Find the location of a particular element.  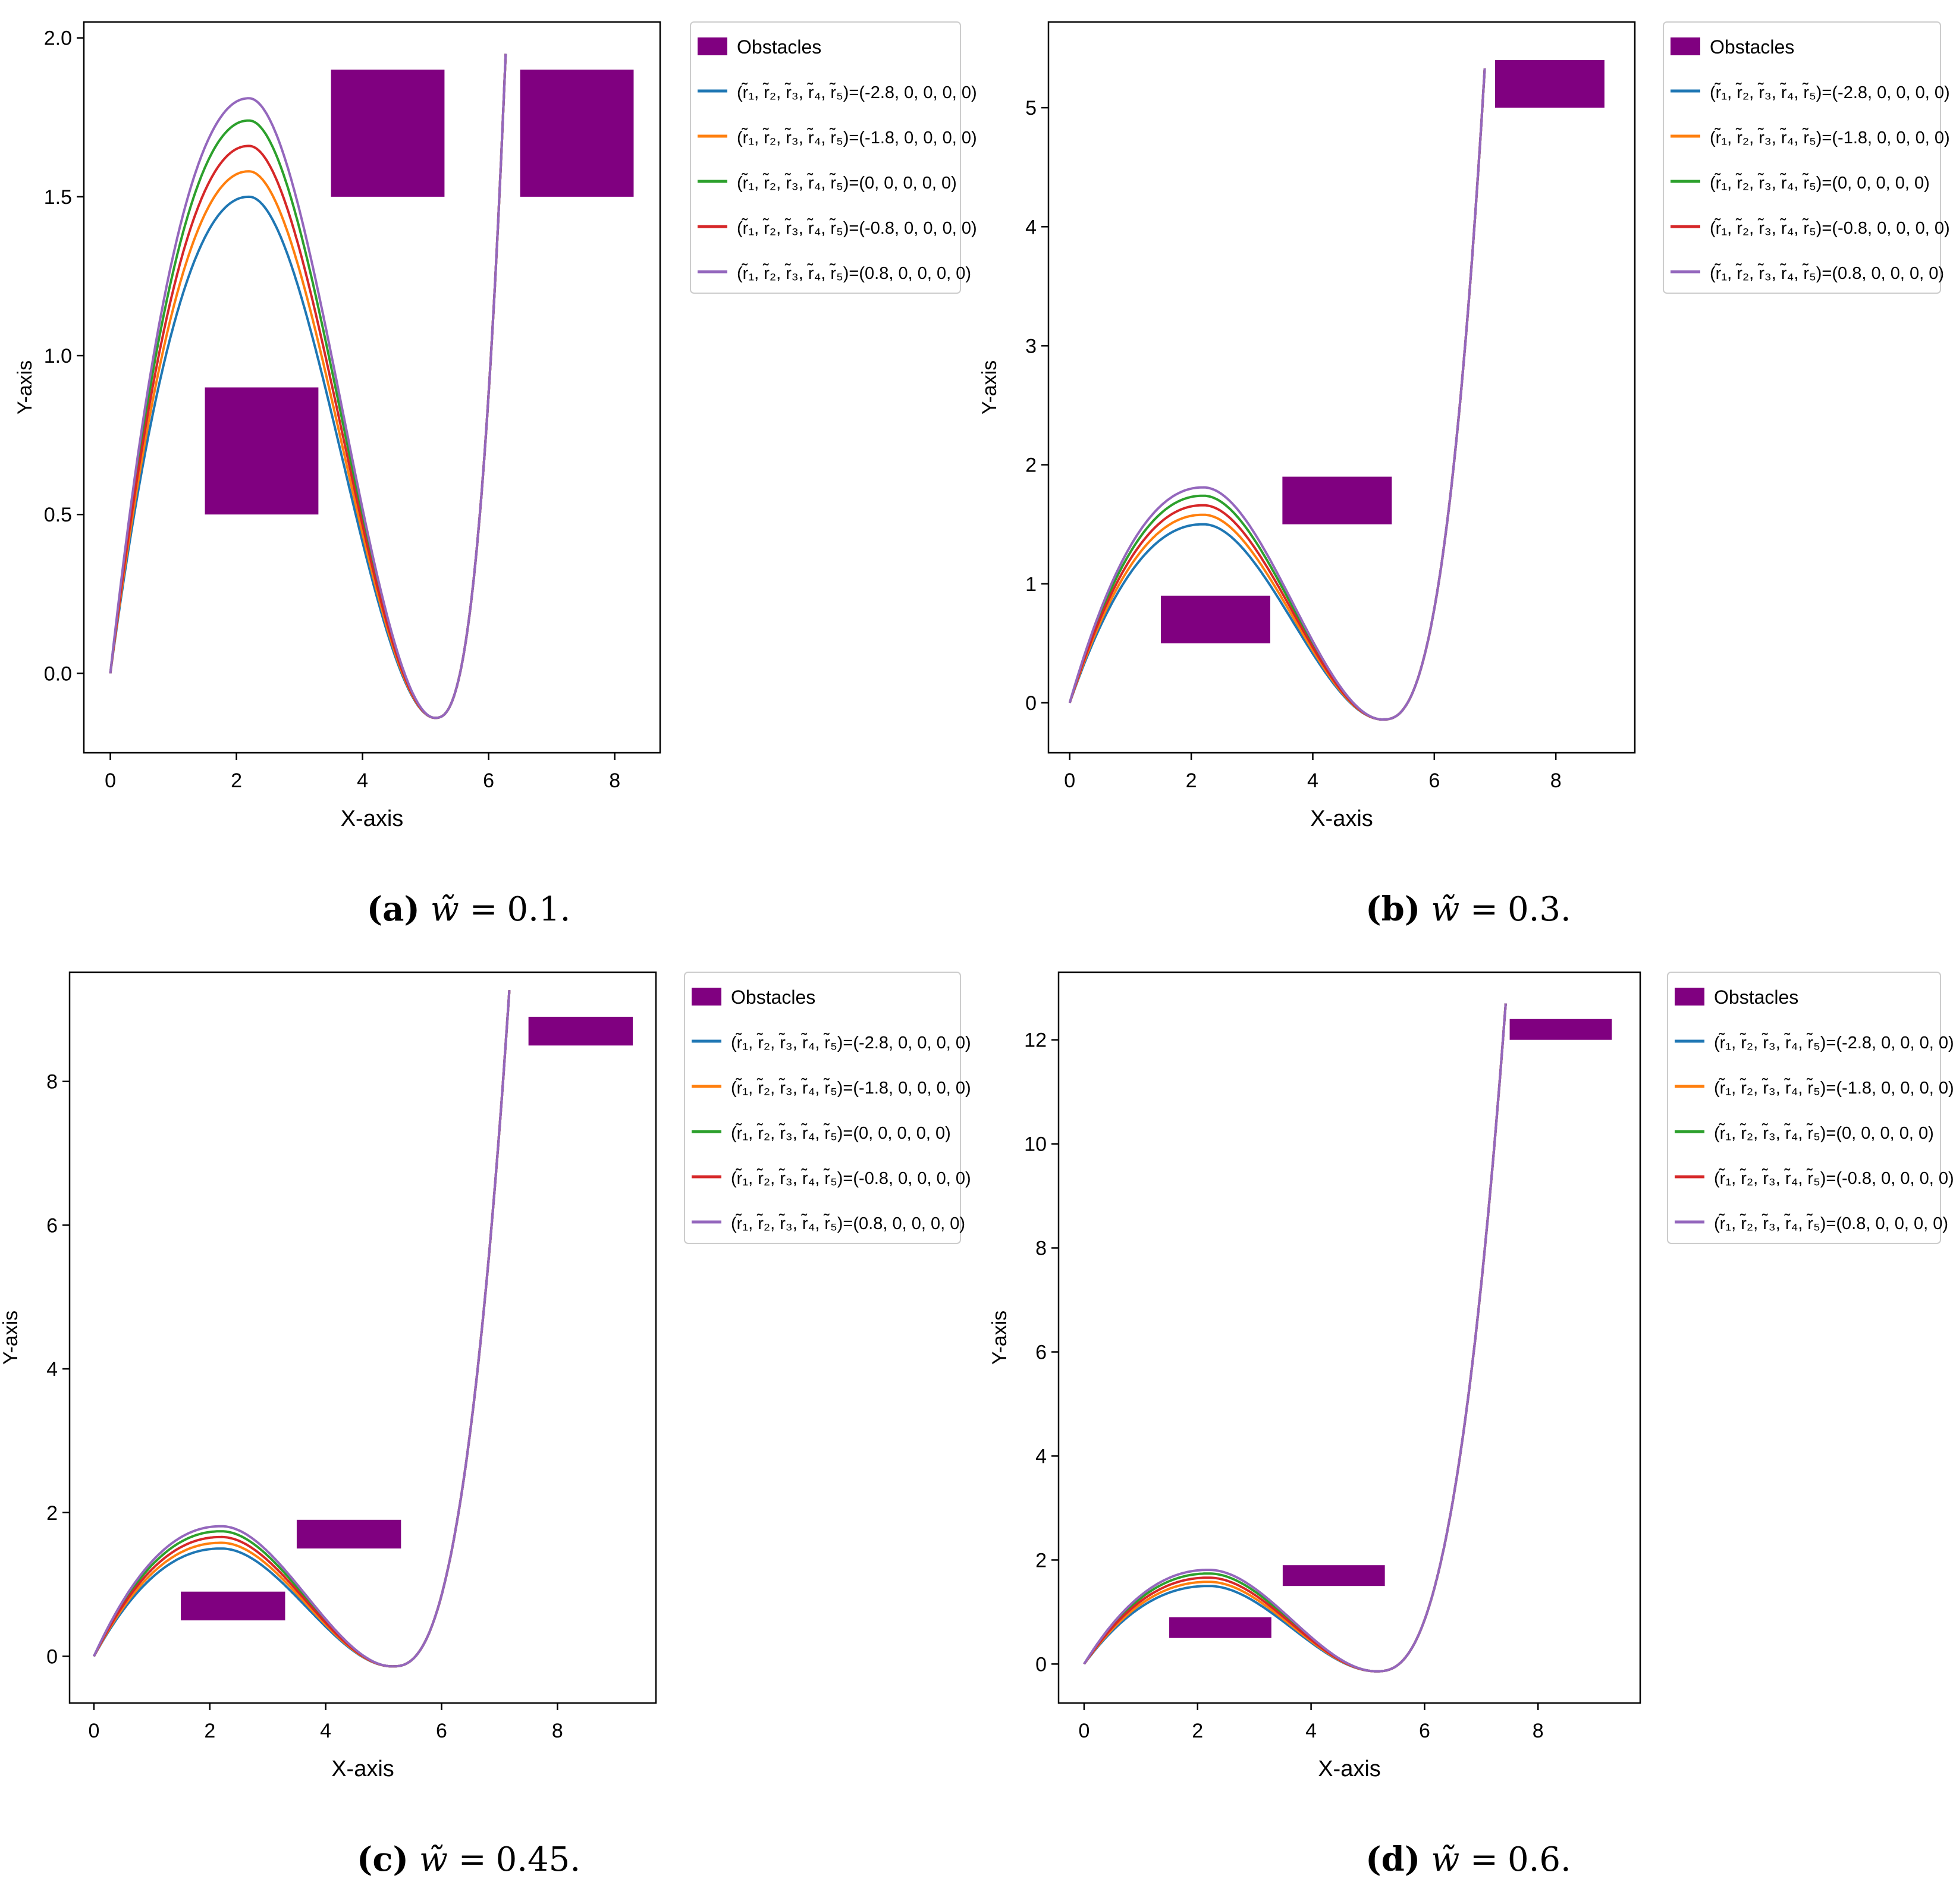

caption-letter: (a) is located at coordinates (393, 909).